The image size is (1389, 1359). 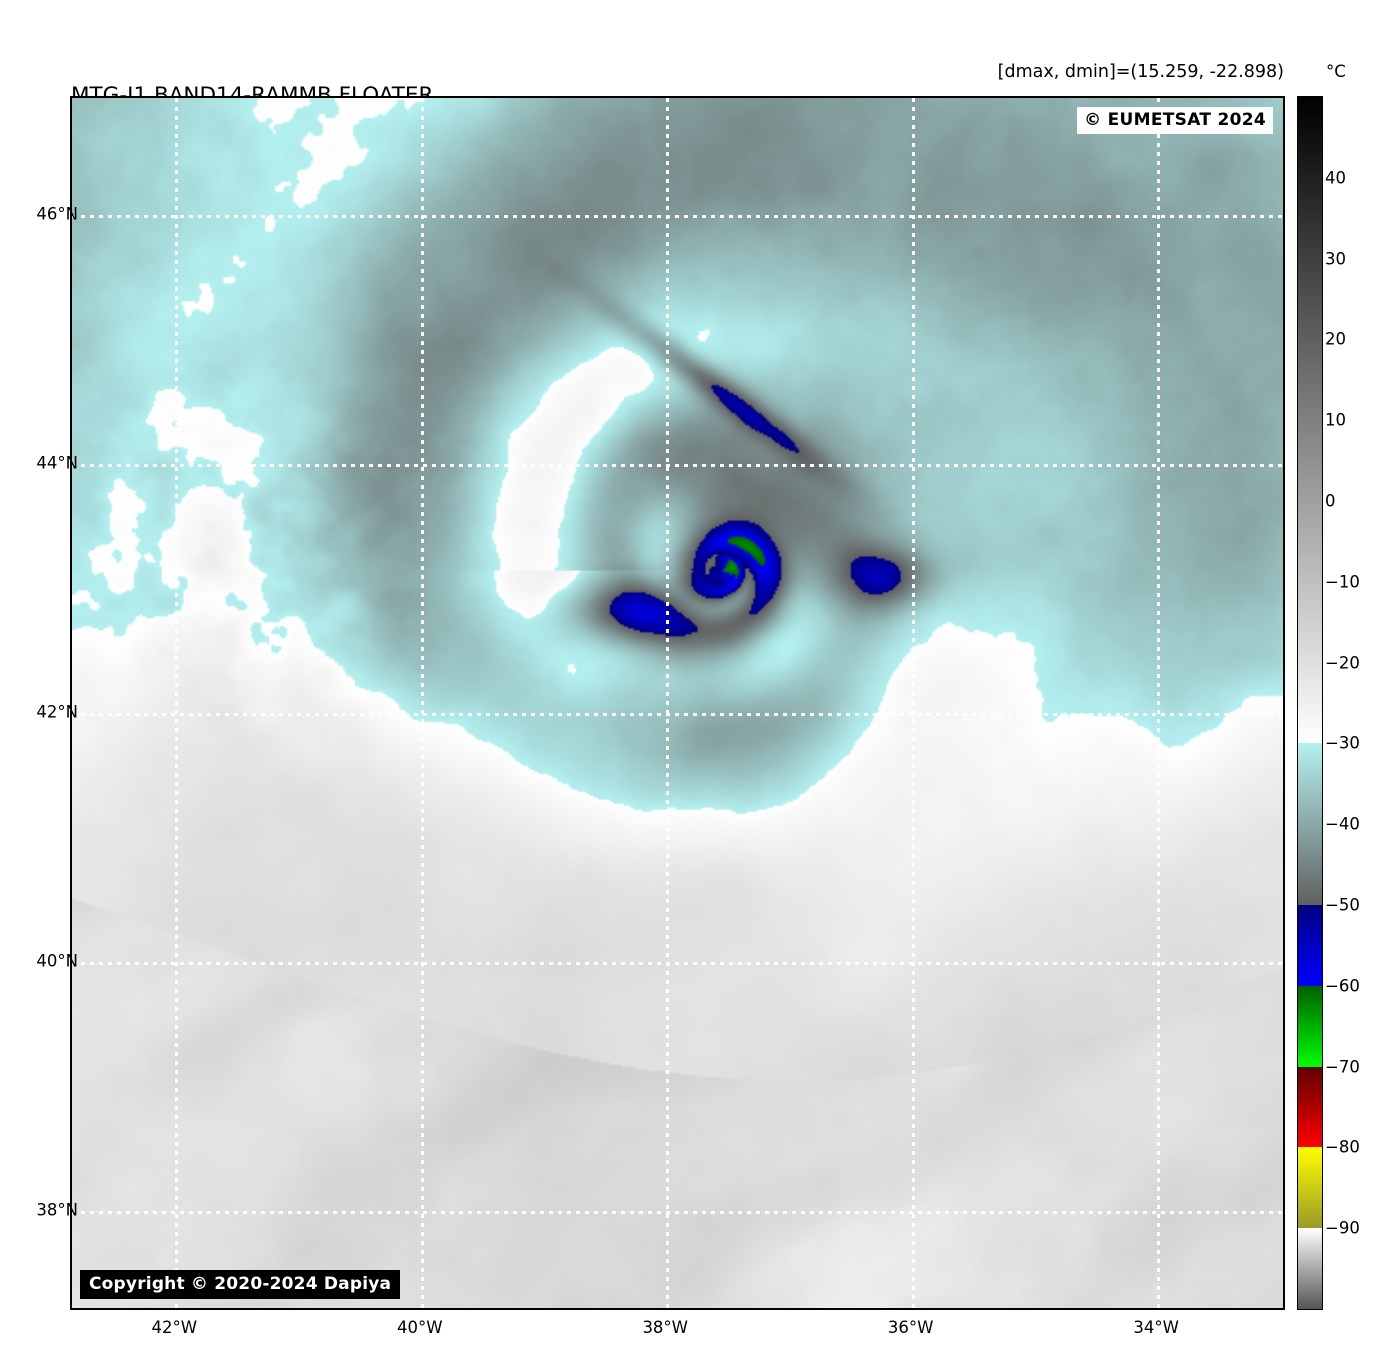 I want to click on lat-tick-label: 42°N, so click(x=57, y=712).